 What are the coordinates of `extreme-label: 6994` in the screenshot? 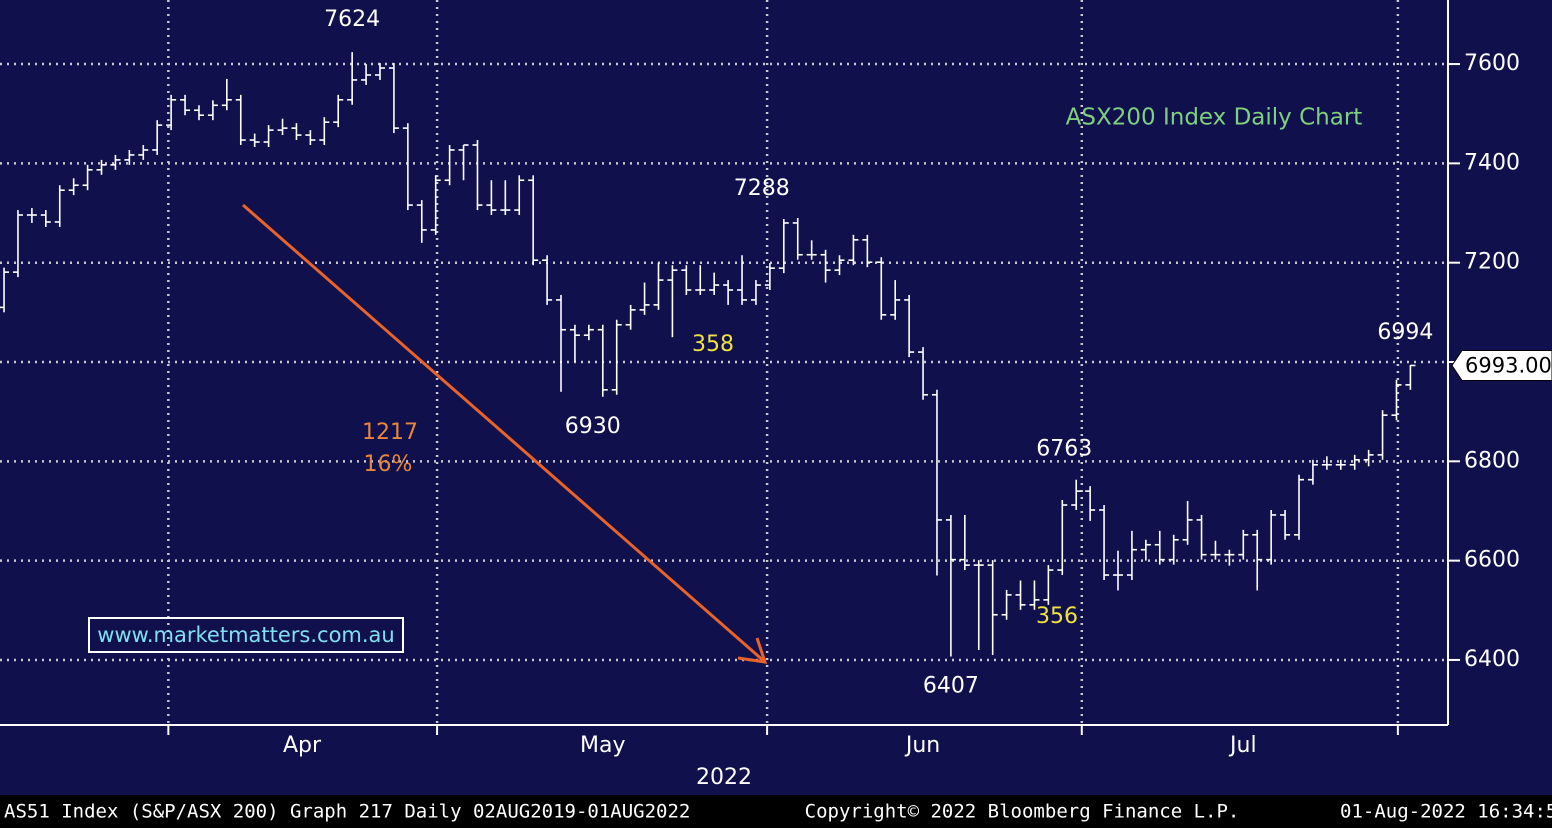 It's located at (1405, 332).